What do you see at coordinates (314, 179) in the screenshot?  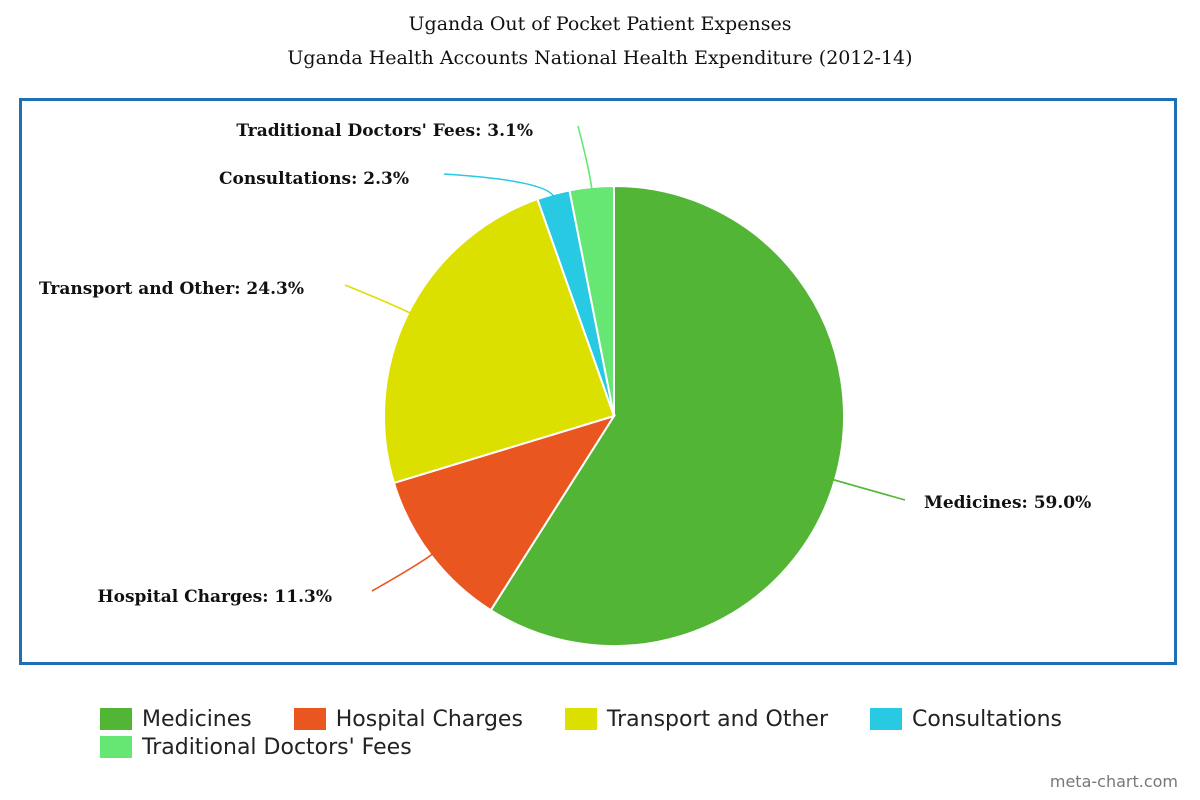 I see `slice-data-label: Consultations: 2.3%` at bounding box center [314, 179].